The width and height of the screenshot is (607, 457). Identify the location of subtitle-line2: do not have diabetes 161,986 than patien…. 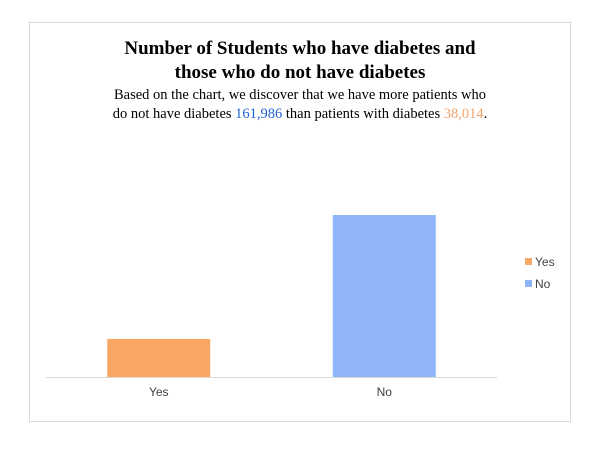
(300, 114).